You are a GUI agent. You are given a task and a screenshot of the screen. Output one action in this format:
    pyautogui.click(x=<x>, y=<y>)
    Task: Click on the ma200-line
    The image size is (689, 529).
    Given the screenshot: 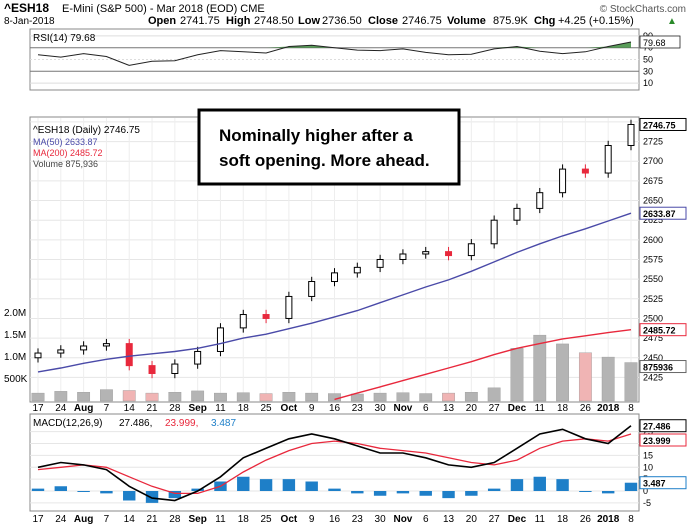 What is the action you would take?
    pyautogui.click(x=483, y=365)
    